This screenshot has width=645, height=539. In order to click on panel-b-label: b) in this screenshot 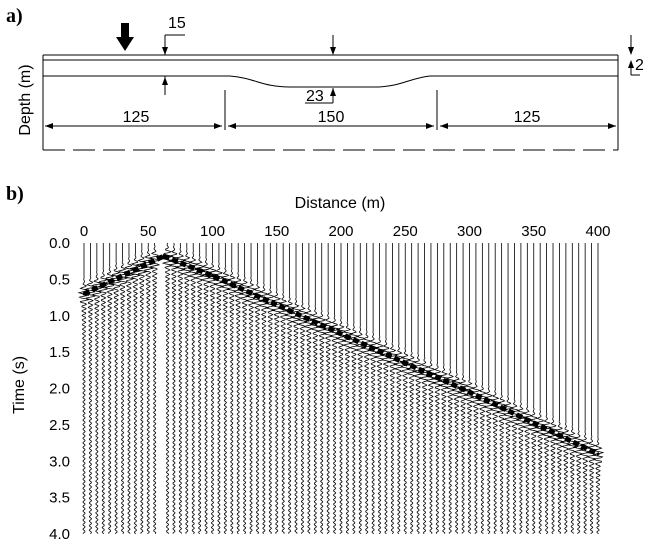, I will do `click(15, 194)`.